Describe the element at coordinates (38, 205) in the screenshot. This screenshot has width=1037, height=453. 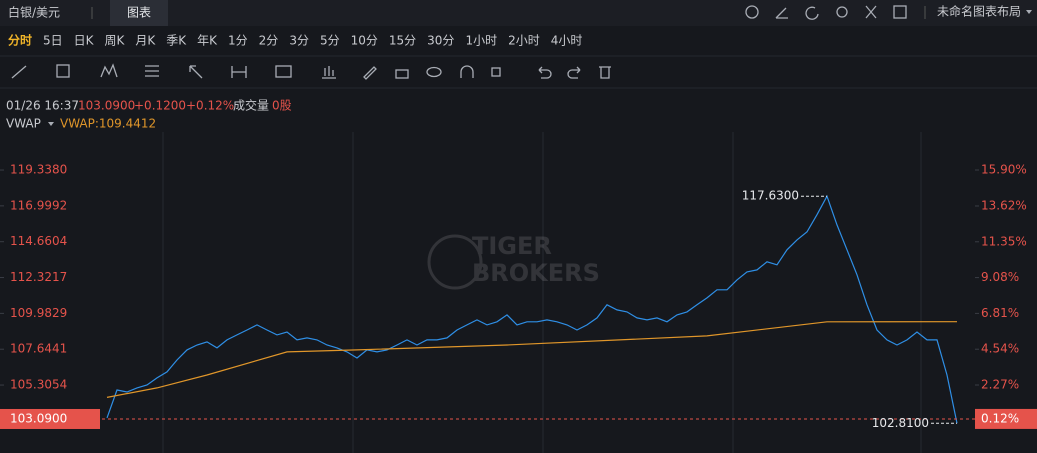
I see `y-tick-label: 116.9992` at that location.